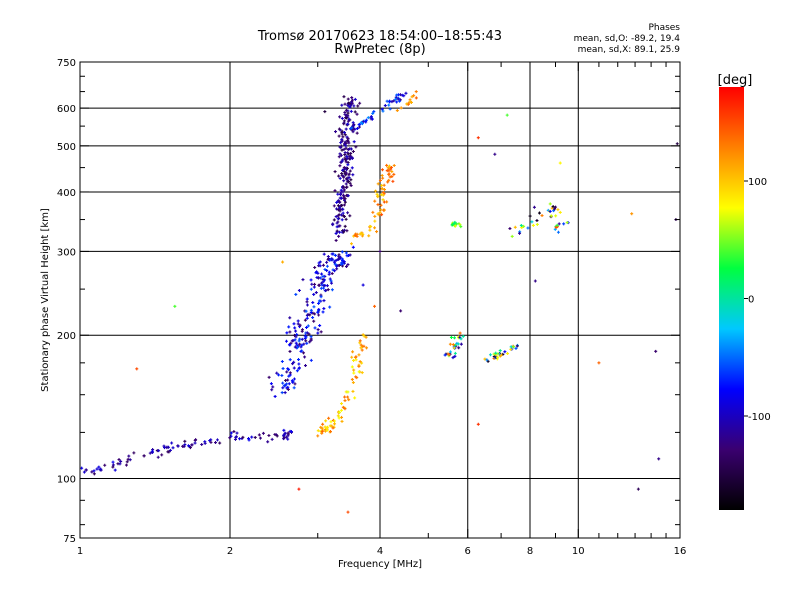 The height and width of the screenshot is (600, 800). I want to click on x-tick-label: 10, so click(578, 551).